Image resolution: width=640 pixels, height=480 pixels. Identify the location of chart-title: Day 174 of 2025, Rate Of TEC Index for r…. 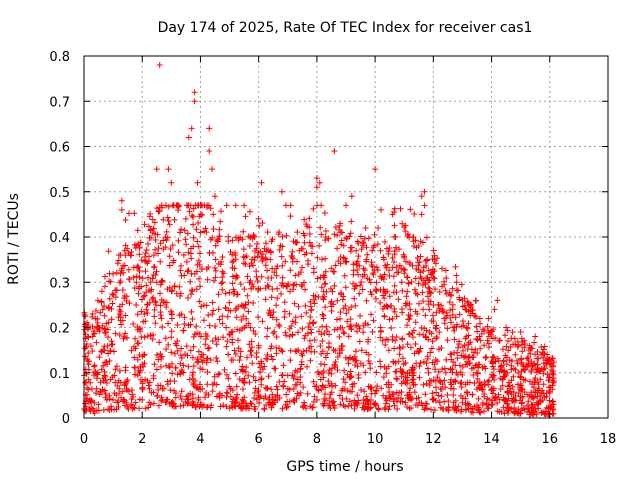
(345, 28).